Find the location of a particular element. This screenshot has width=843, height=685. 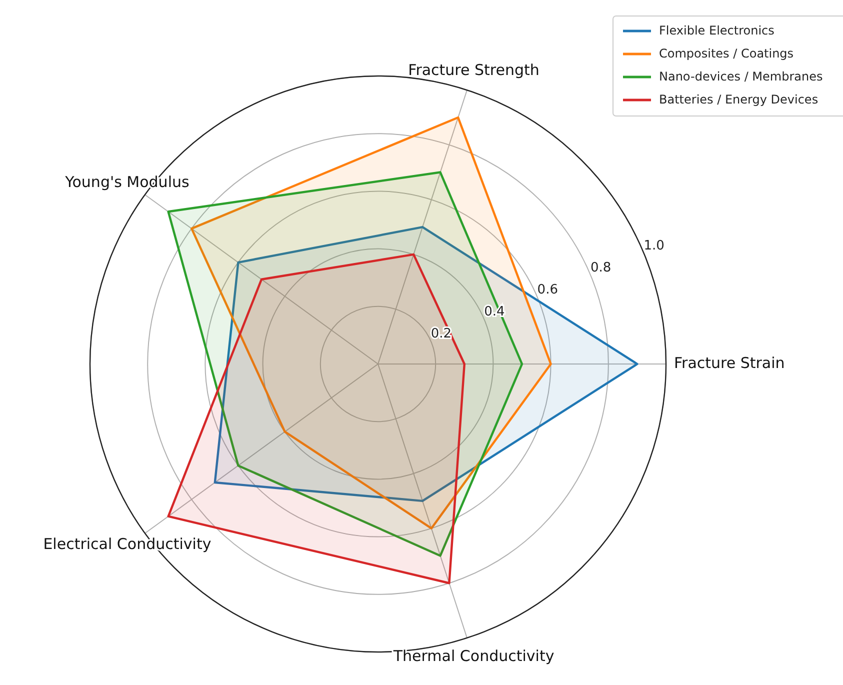

legend-label: Nano-devices / Membranes is located at coordinates (741, 76).